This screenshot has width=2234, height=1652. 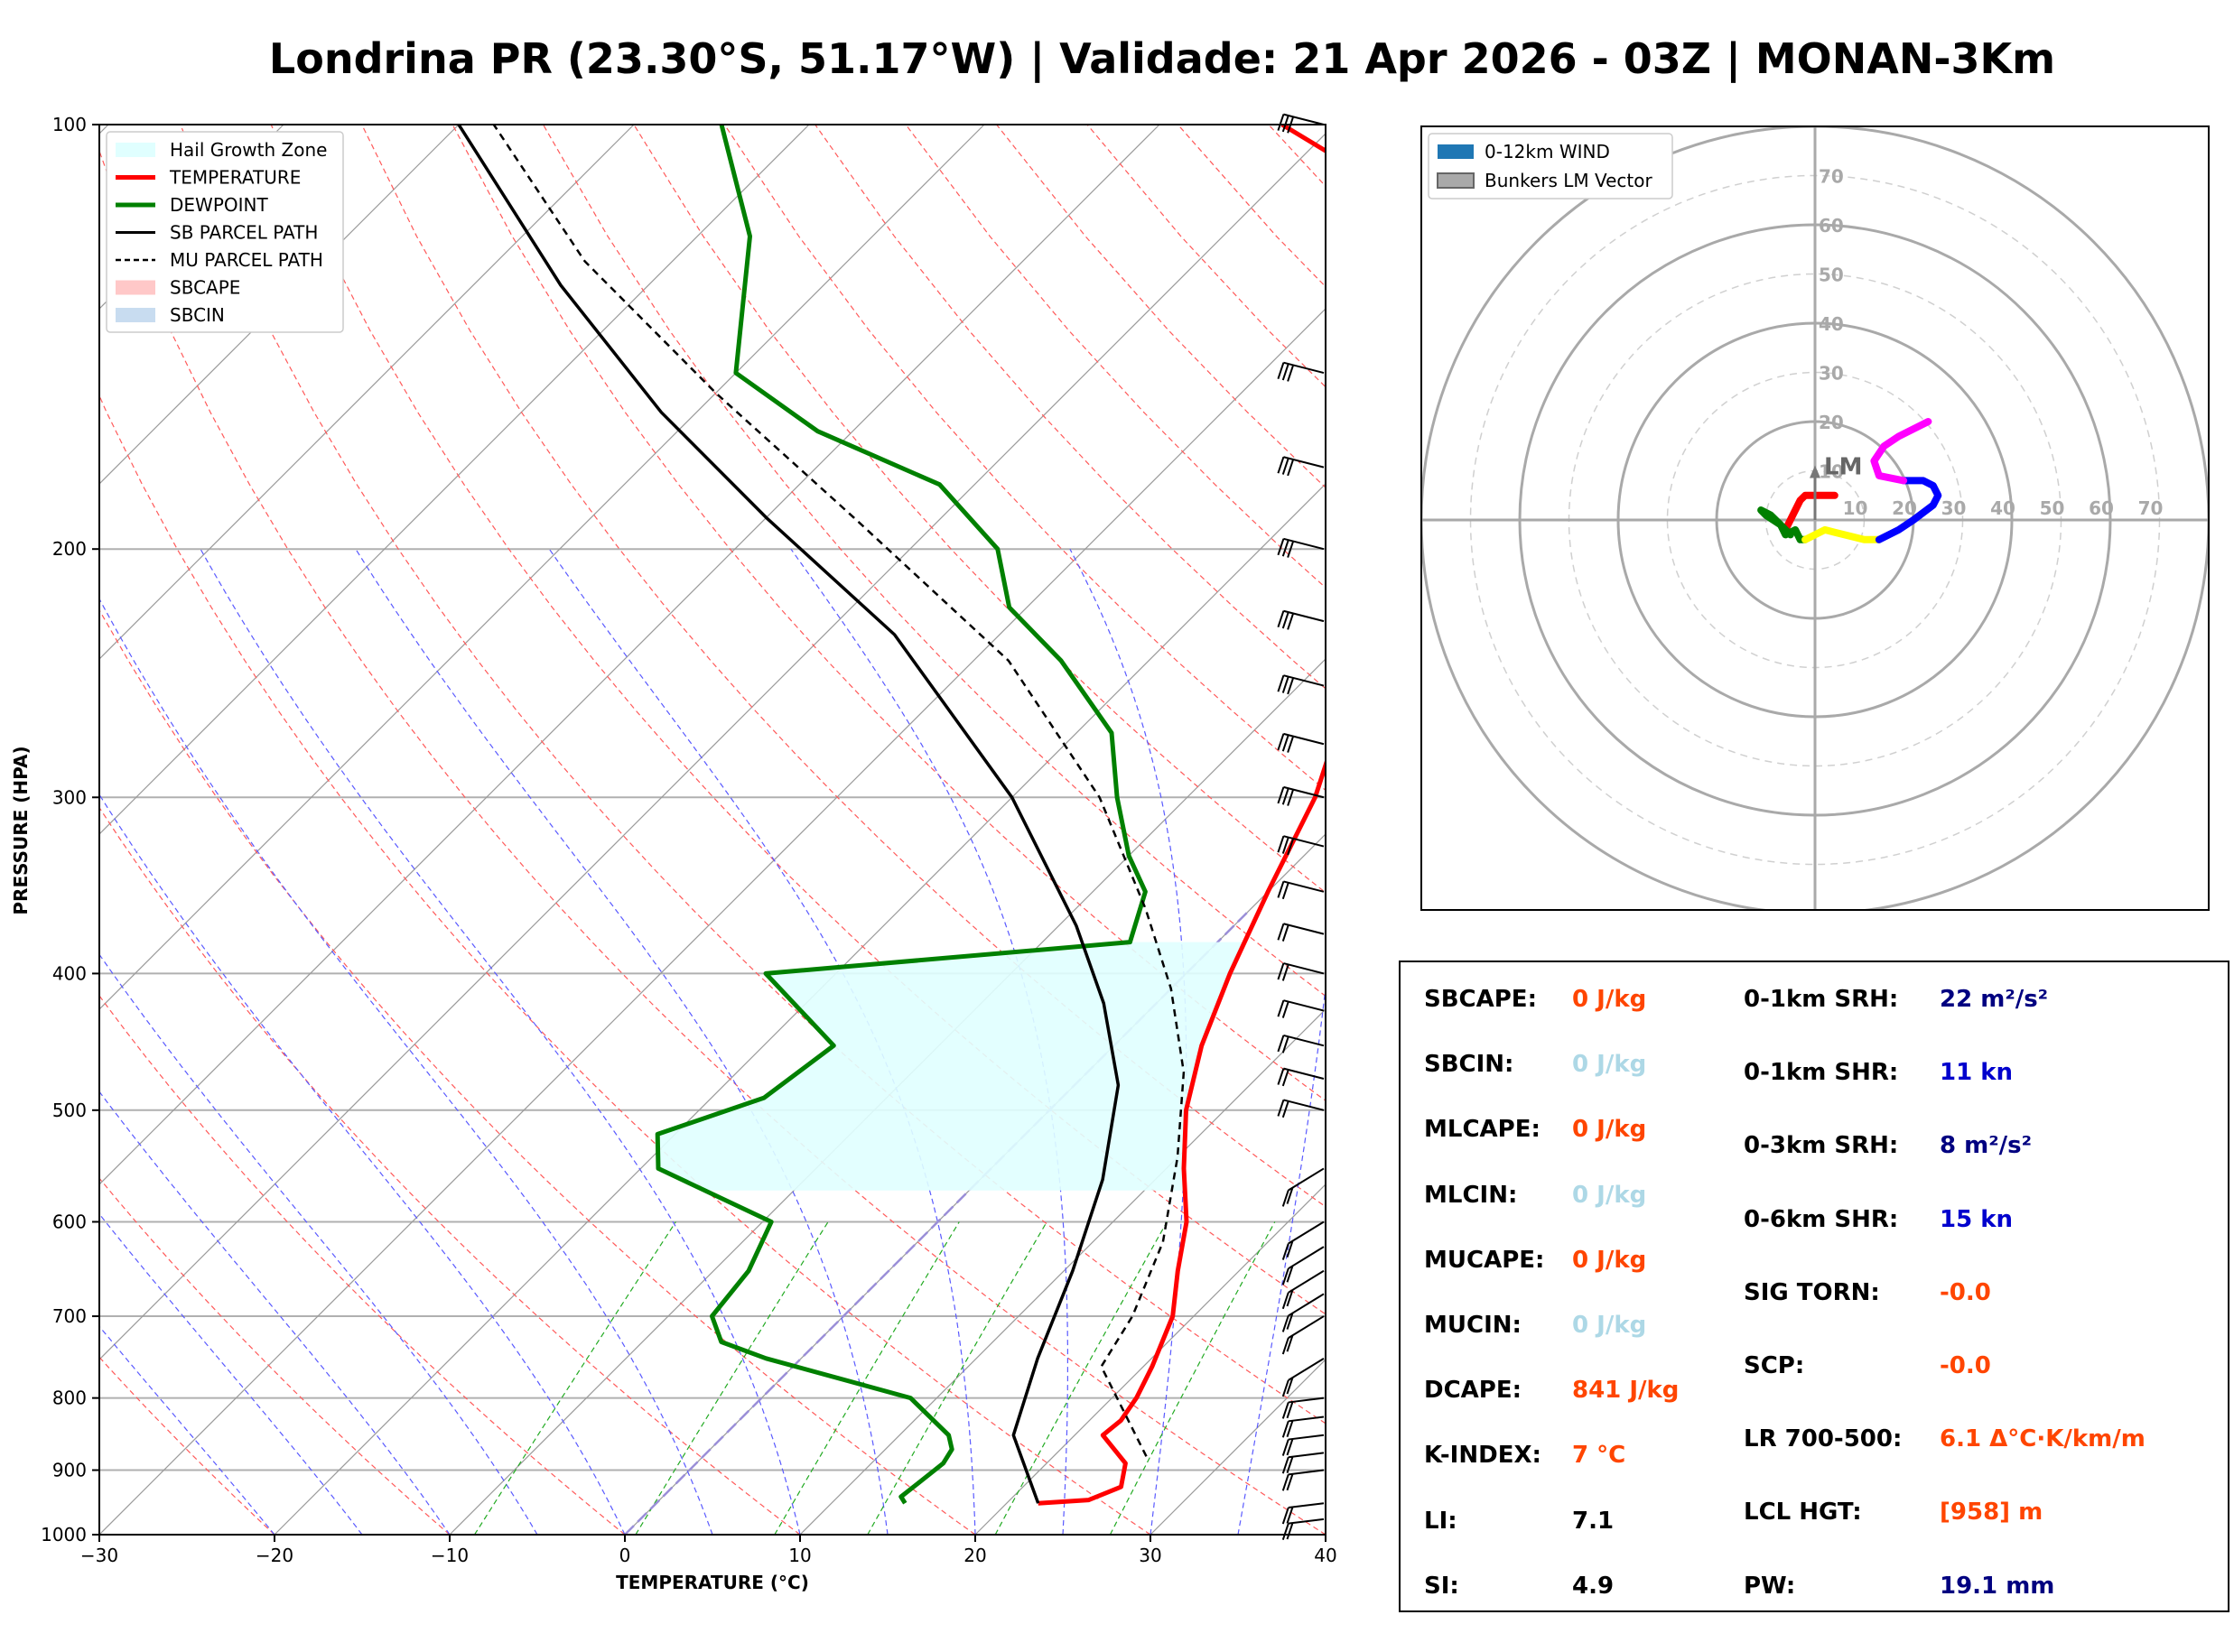 I want to click on x-tick-label: −10, so click(x=450, y=1555).